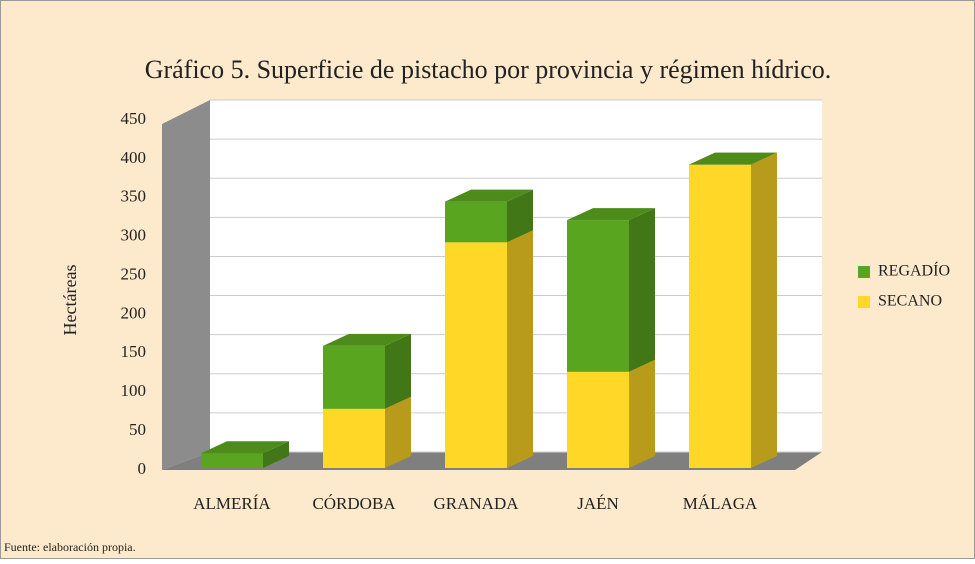 This screenshot has height=564, width=975. I want to click on legend-label: SECANO, so click(910, 301).